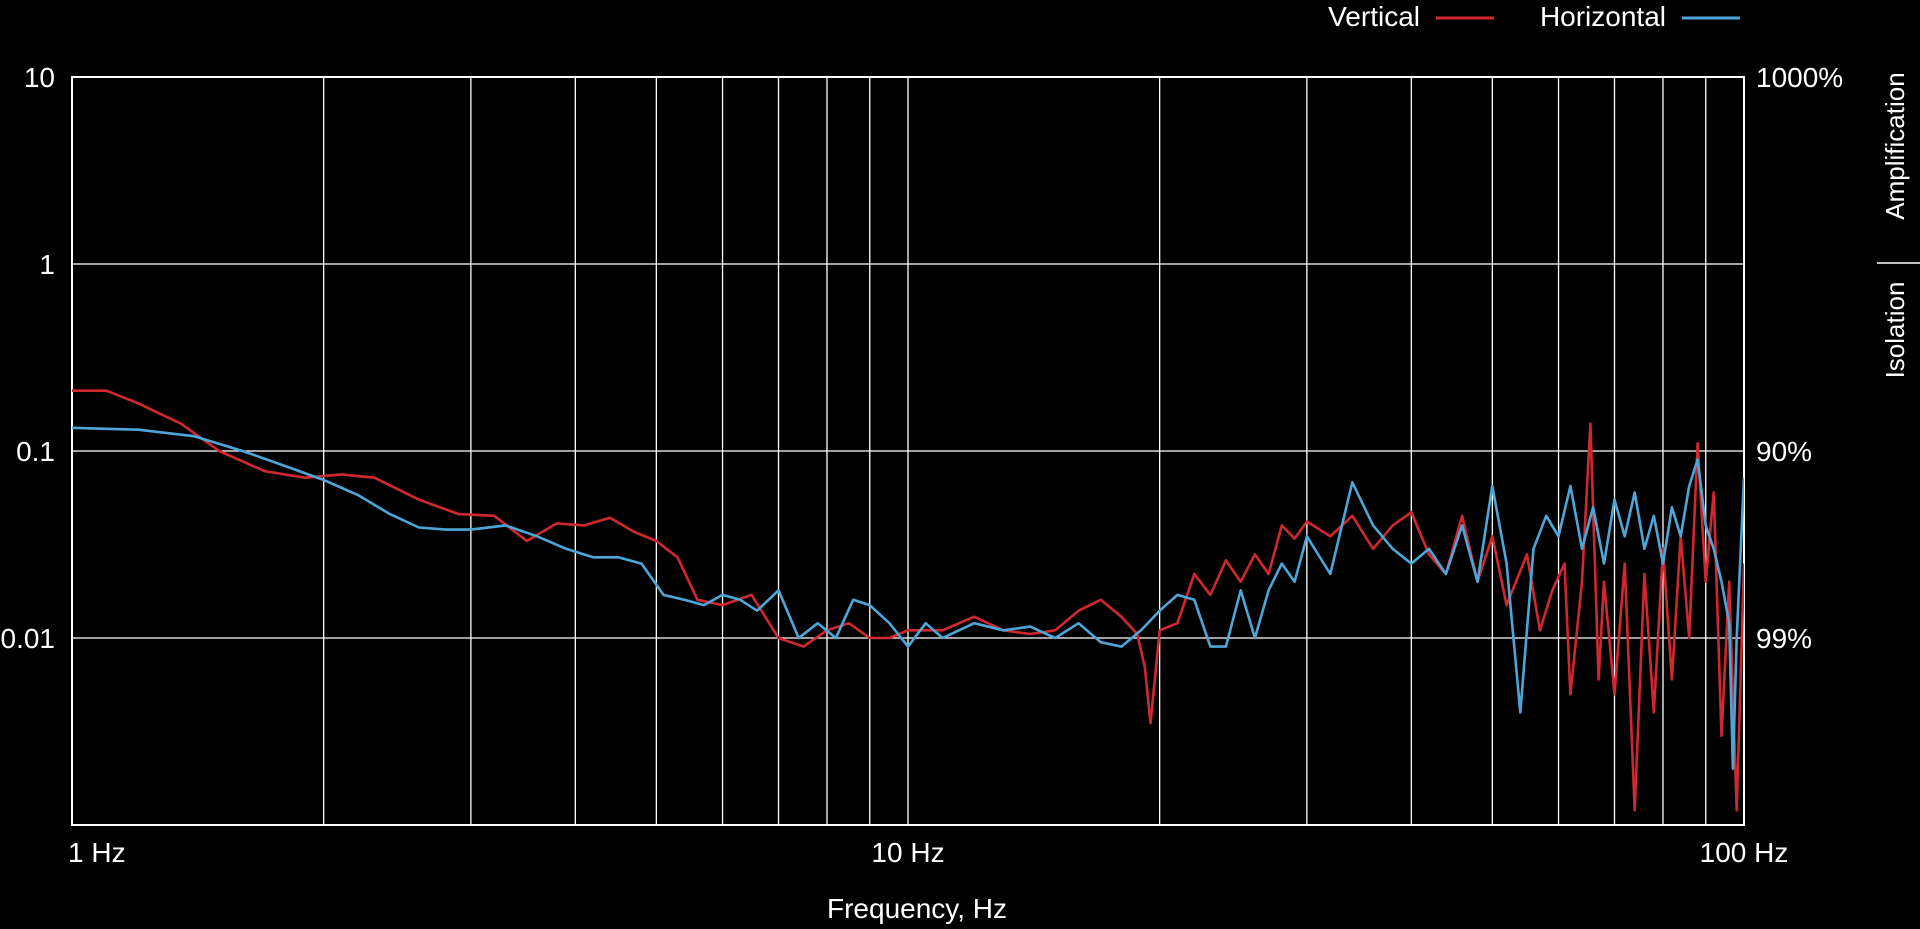  What do you see at coordinates (1374, 16) in the screenshot?
I see `legend-vertical-label: Vertical` at bounding box center [1374, 16].